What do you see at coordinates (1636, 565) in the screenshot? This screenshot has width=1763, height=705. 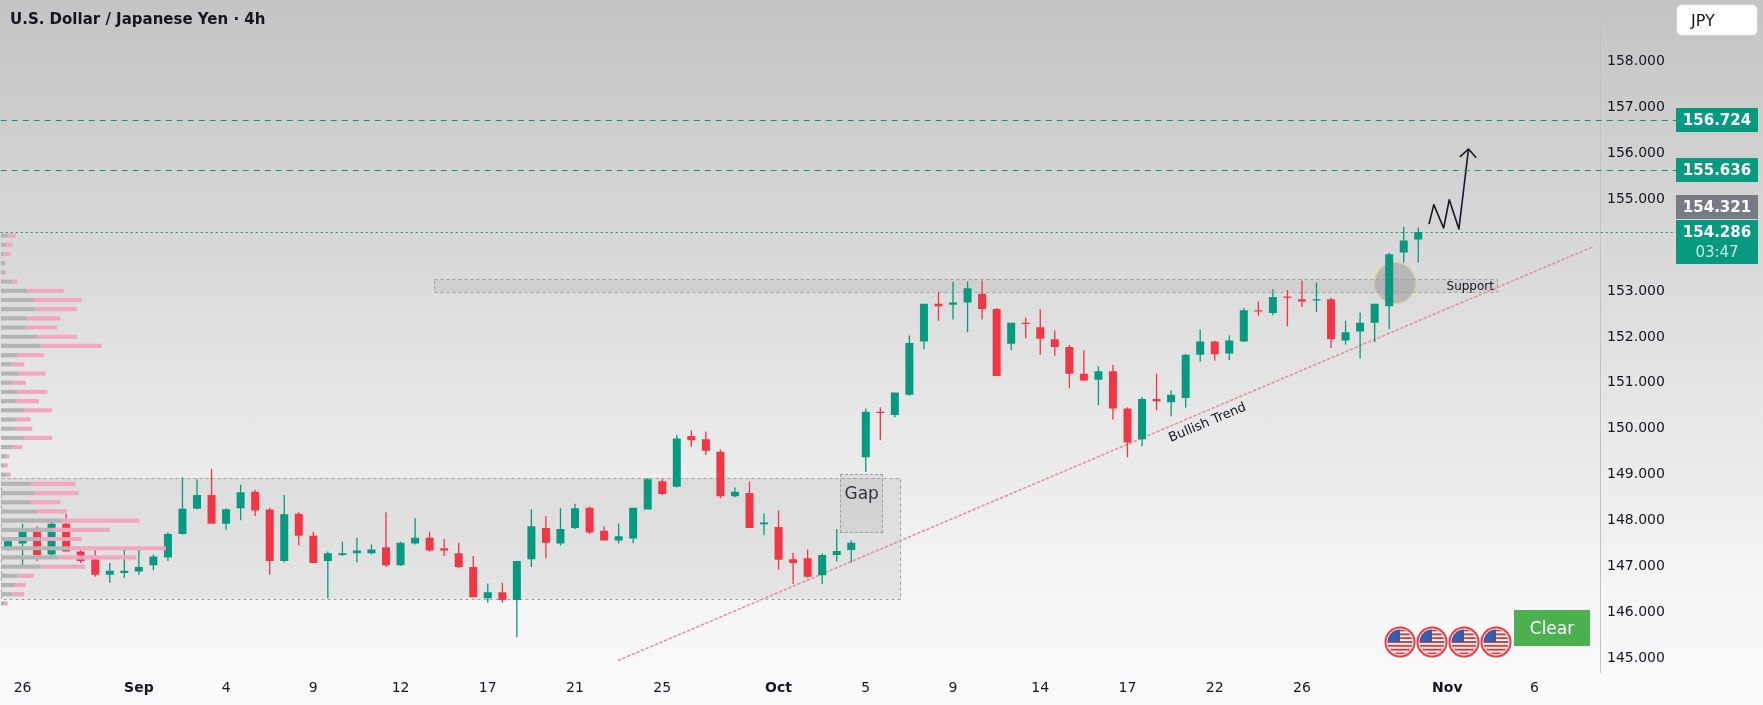 I see `y-tick-label: 147.000` at bounding box center [1636, 565].